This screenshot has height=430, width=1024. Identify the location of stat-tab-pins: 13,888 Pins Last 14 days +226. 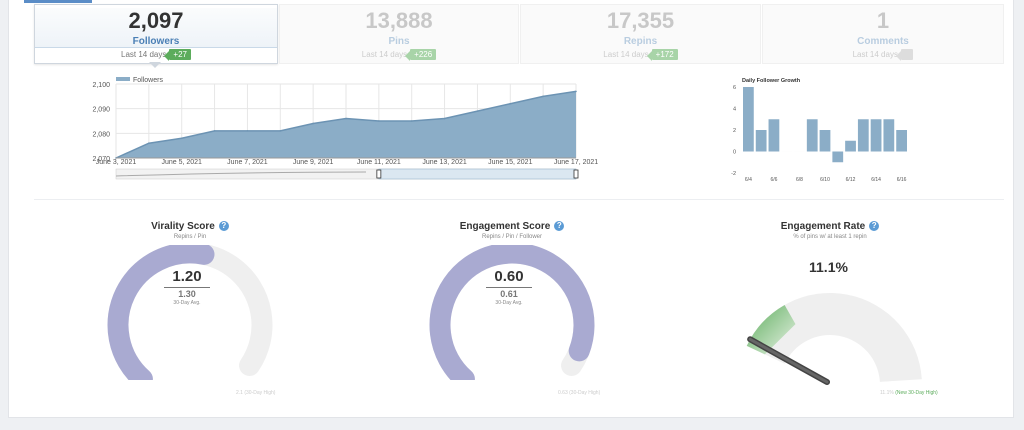
(399, 34).